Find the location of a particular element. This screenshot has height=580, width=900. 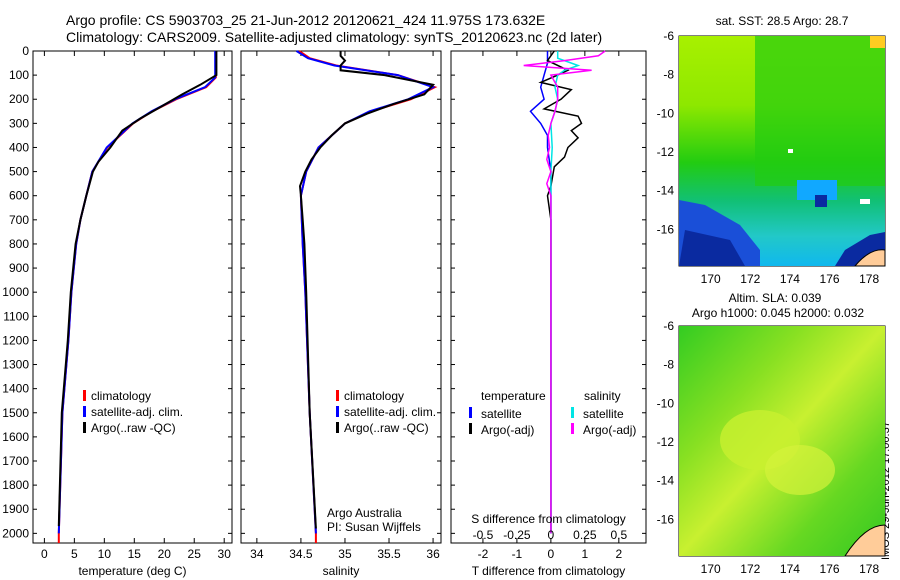

x-tick-label: 2 is located at coordinates (618, 554).